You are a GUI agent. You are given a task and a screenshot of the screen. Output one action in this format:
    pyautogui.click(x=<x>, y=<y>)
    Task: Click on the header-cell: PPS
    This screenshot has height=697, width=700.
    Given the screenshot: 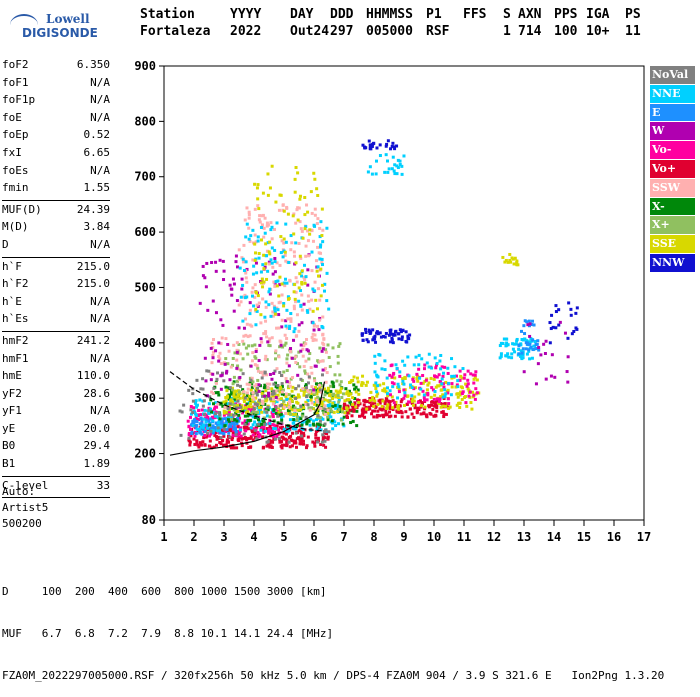 What is the action you would take?
    pyautogui.click(x=566, y=14)
    